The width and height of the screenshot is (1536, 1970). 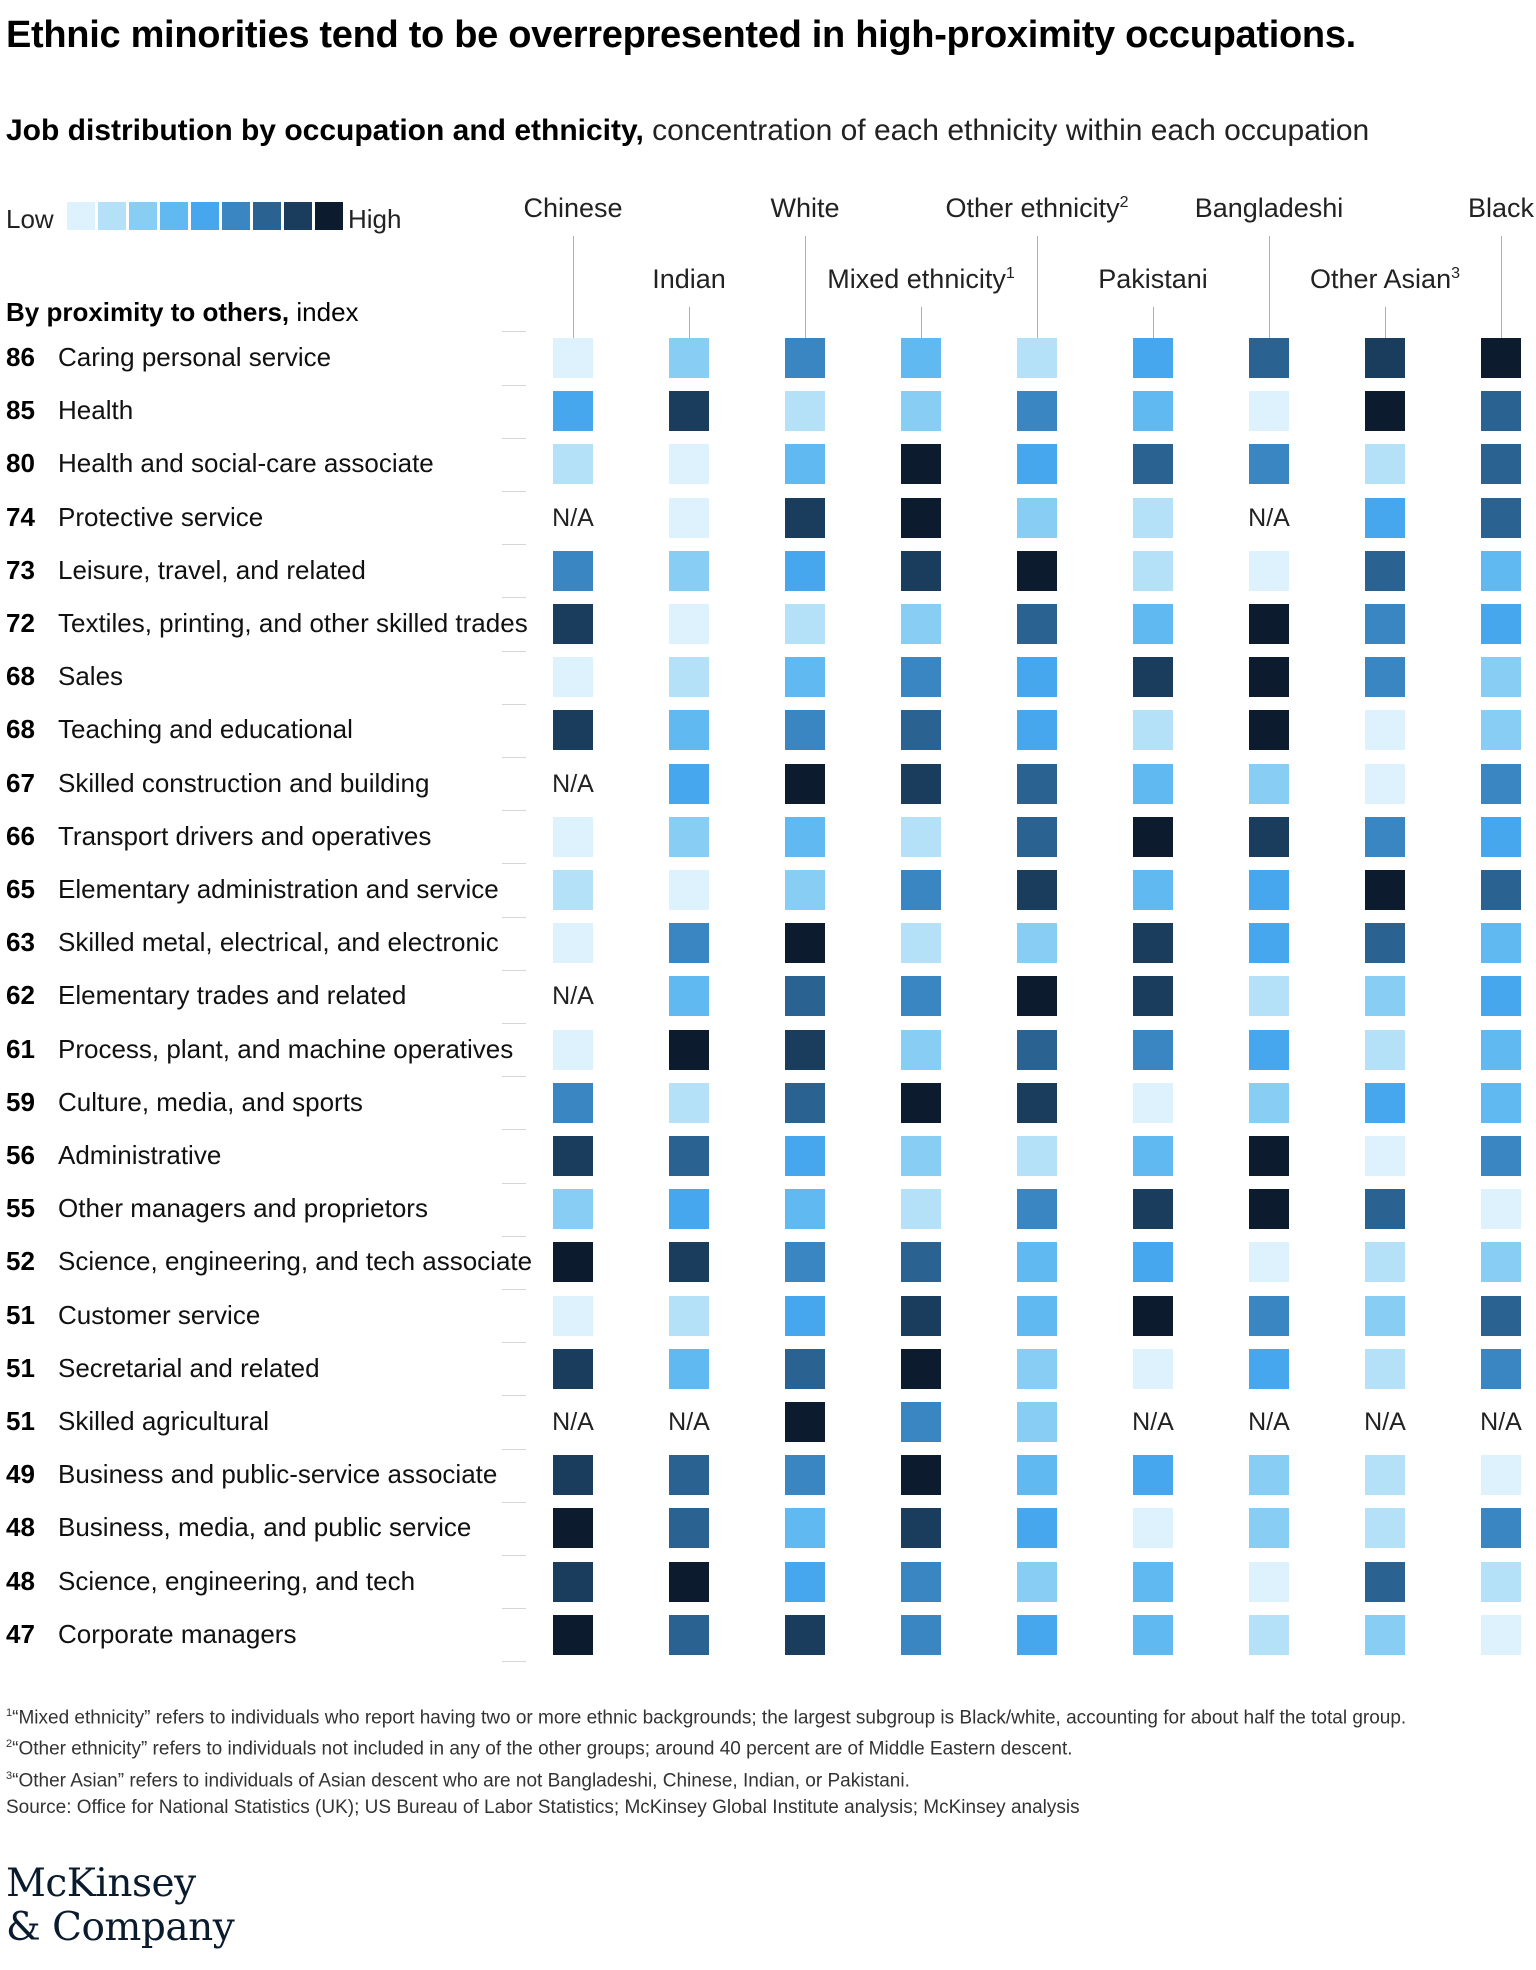 I want to click on column-label-white: White, so click(x=805, y=208).